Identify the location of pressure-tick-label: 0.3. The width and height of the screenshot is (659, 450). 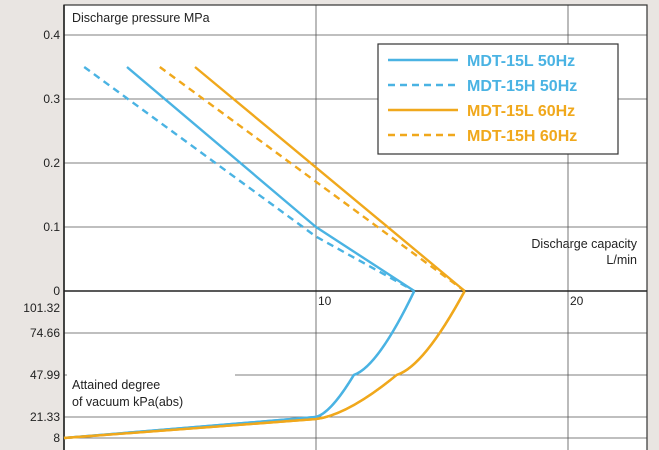
(51, 99).